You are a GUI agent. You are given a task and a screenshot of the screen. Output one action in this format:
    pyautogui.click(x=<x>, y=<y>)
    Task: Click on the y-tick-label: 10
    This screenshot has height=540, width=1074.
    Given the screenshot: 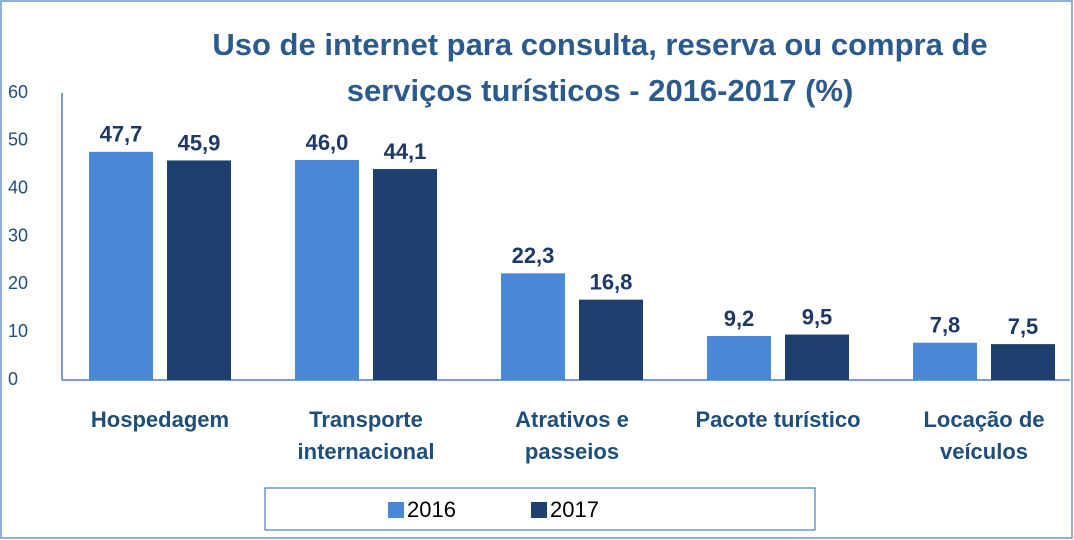 What is the action you would take?
    pyautogui.click(x=18, y=331)
    